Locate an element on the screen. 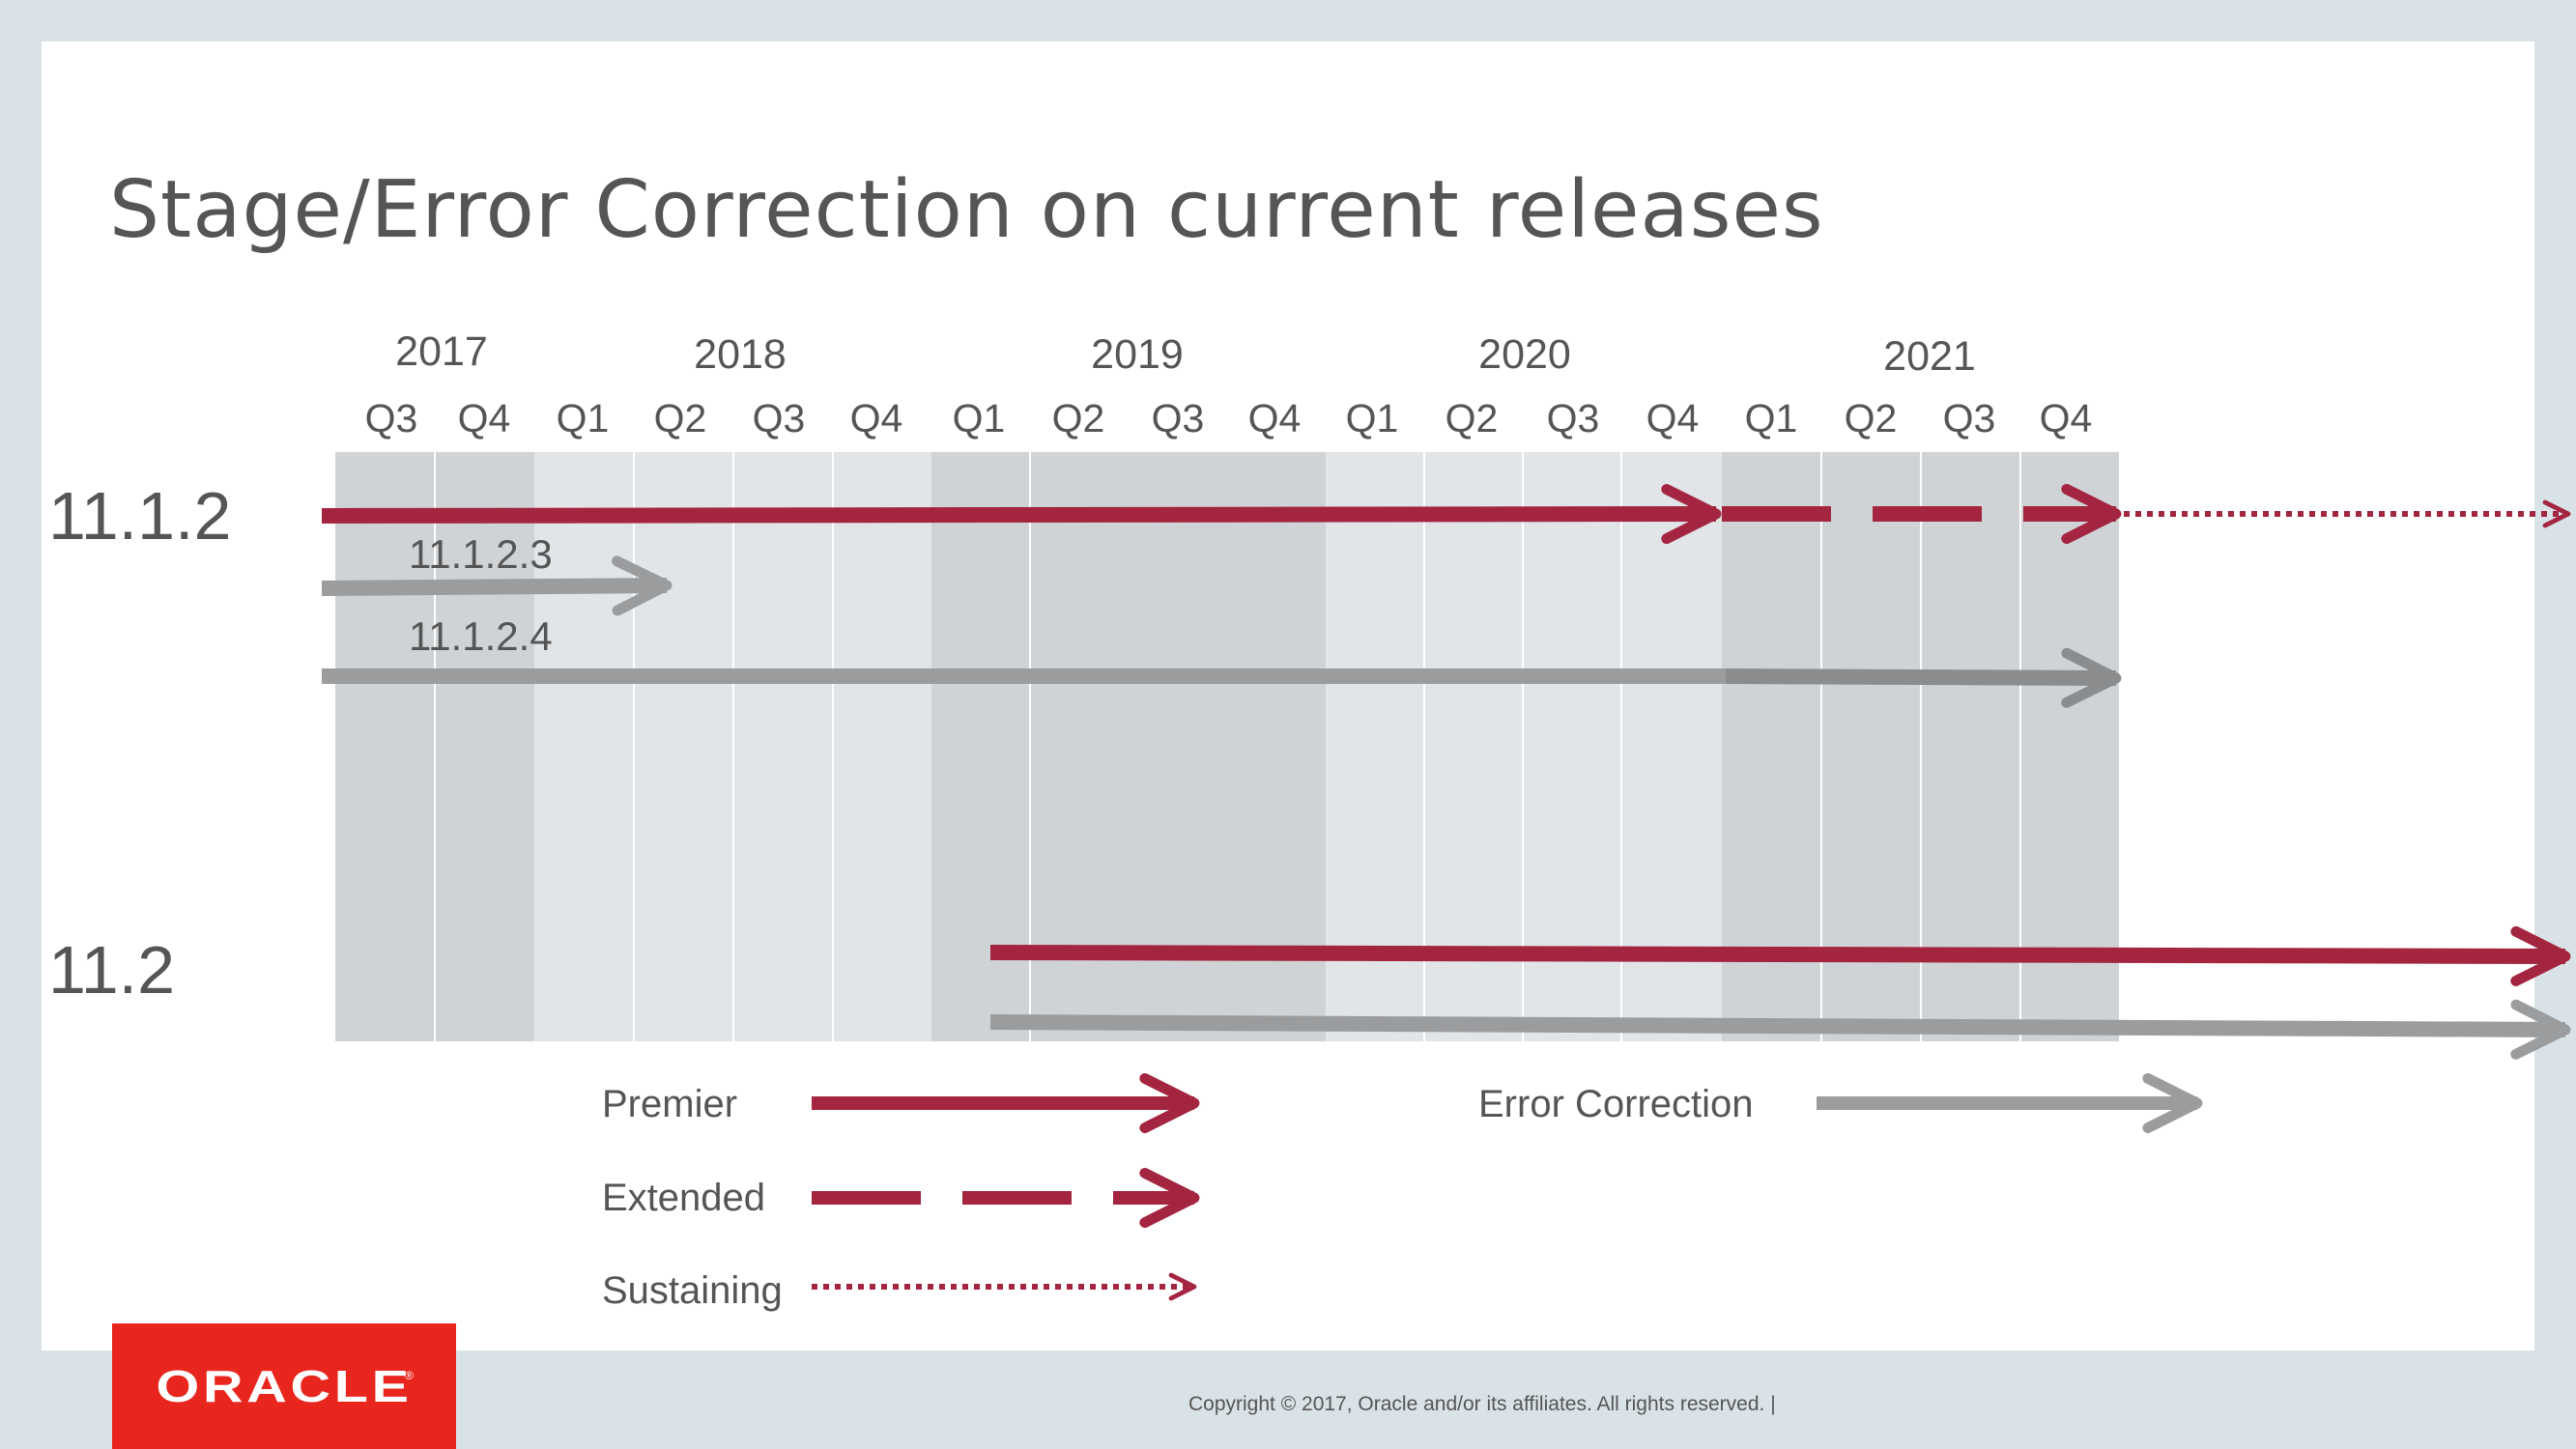  oracle-logo: ORACLE ® is located at coordinates (284, 1386).